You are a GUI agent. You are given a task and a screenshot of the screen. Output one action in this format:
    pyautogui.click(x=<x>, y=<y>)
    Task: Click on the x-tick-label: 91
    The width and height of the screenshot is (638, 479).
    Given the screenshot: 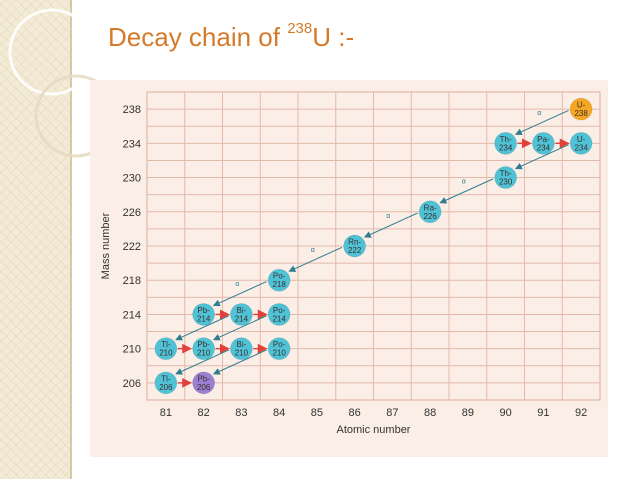 What is the action you would take?
    pyautogui.click(x=543, y=413)
    